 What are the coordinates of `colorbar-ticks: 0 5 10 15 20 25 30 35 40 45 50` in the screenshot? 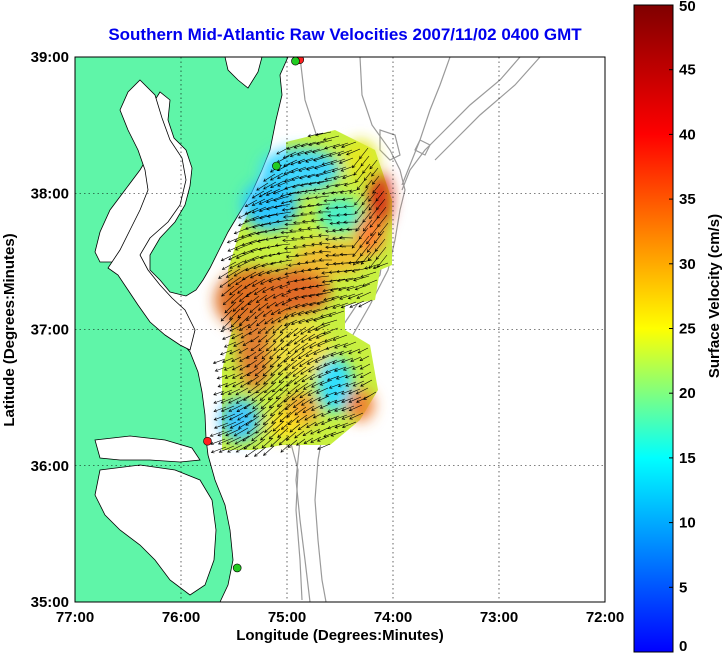 It's located at (682, 327).